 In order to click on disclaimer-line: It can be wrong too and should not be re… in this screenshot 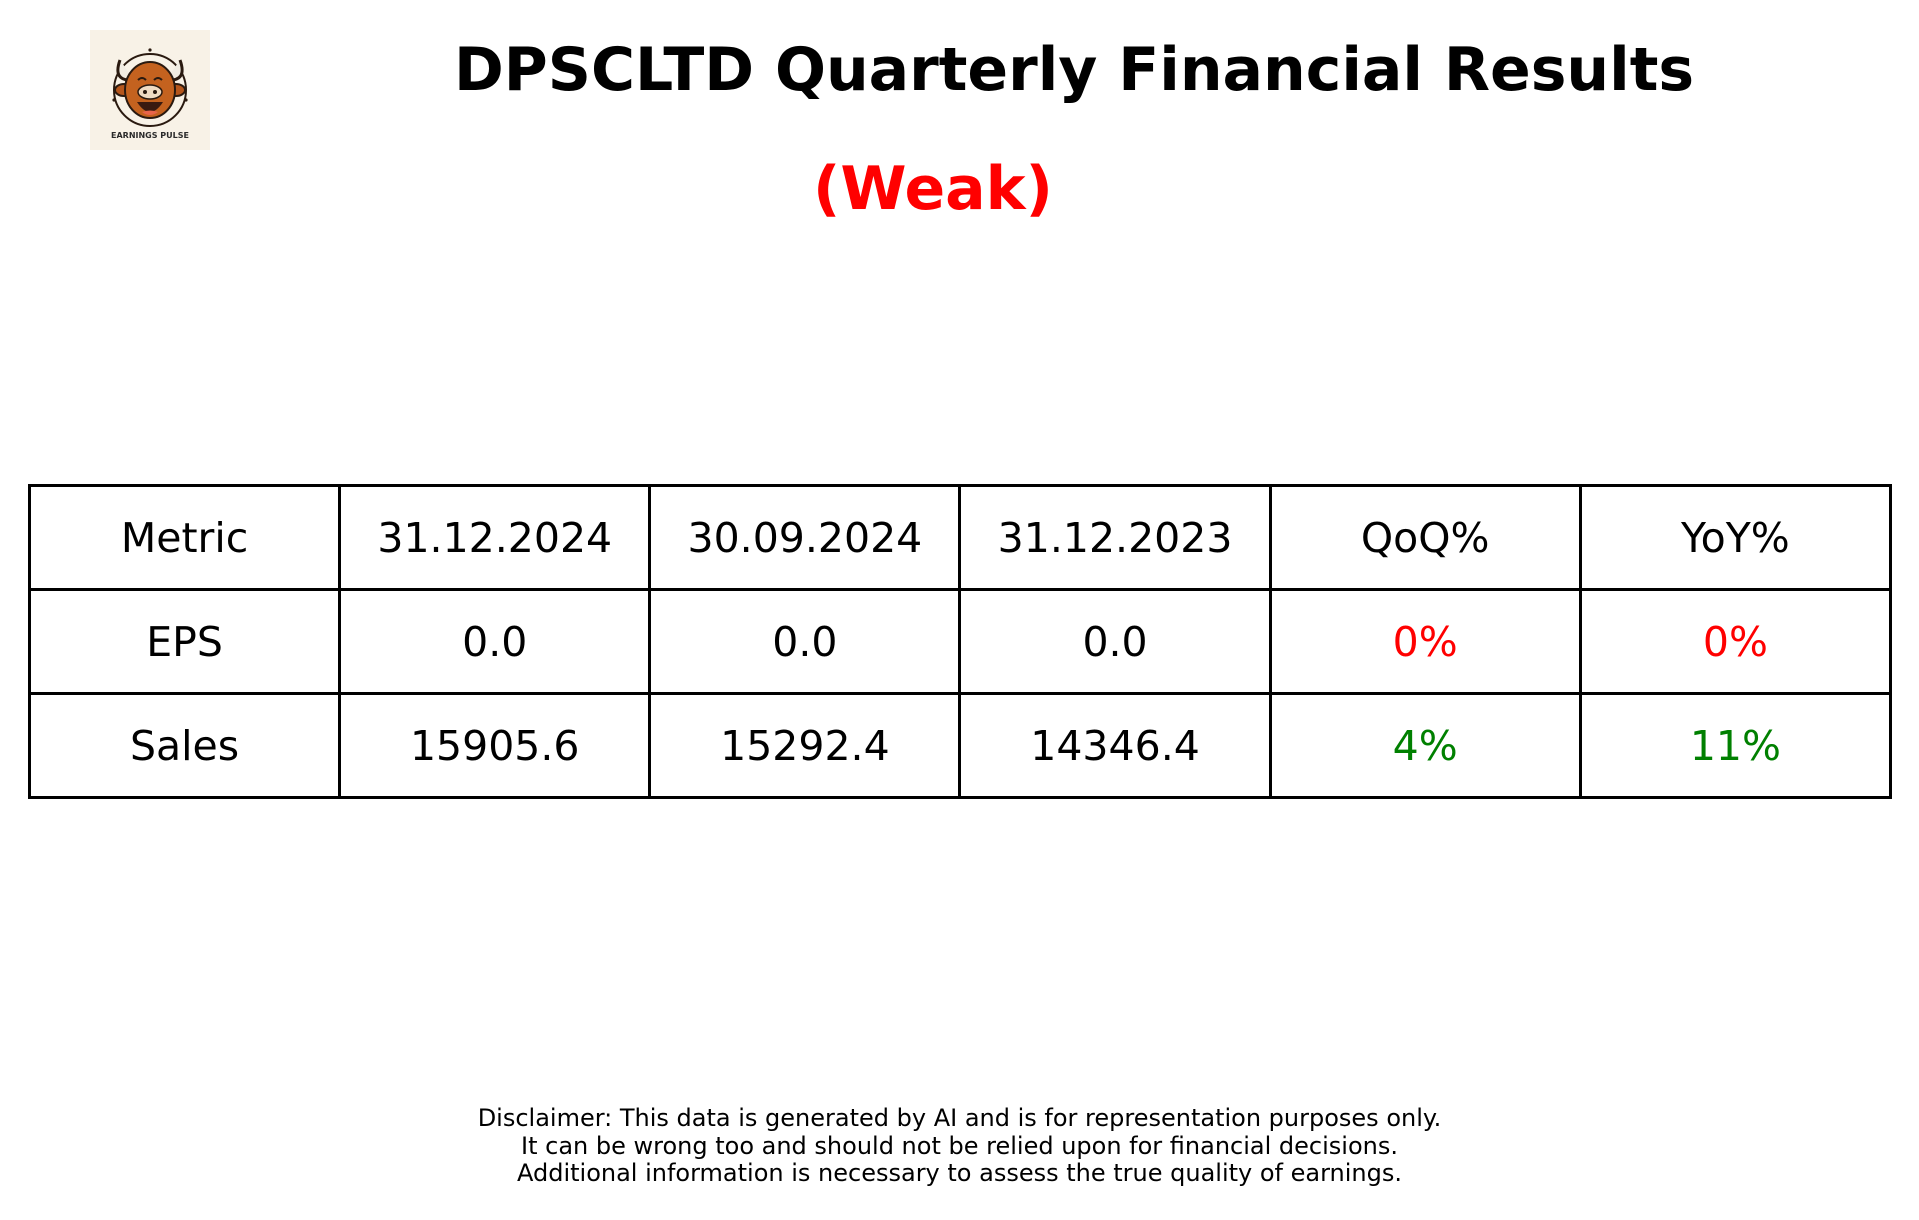, I will do `click(959, 1145)`.